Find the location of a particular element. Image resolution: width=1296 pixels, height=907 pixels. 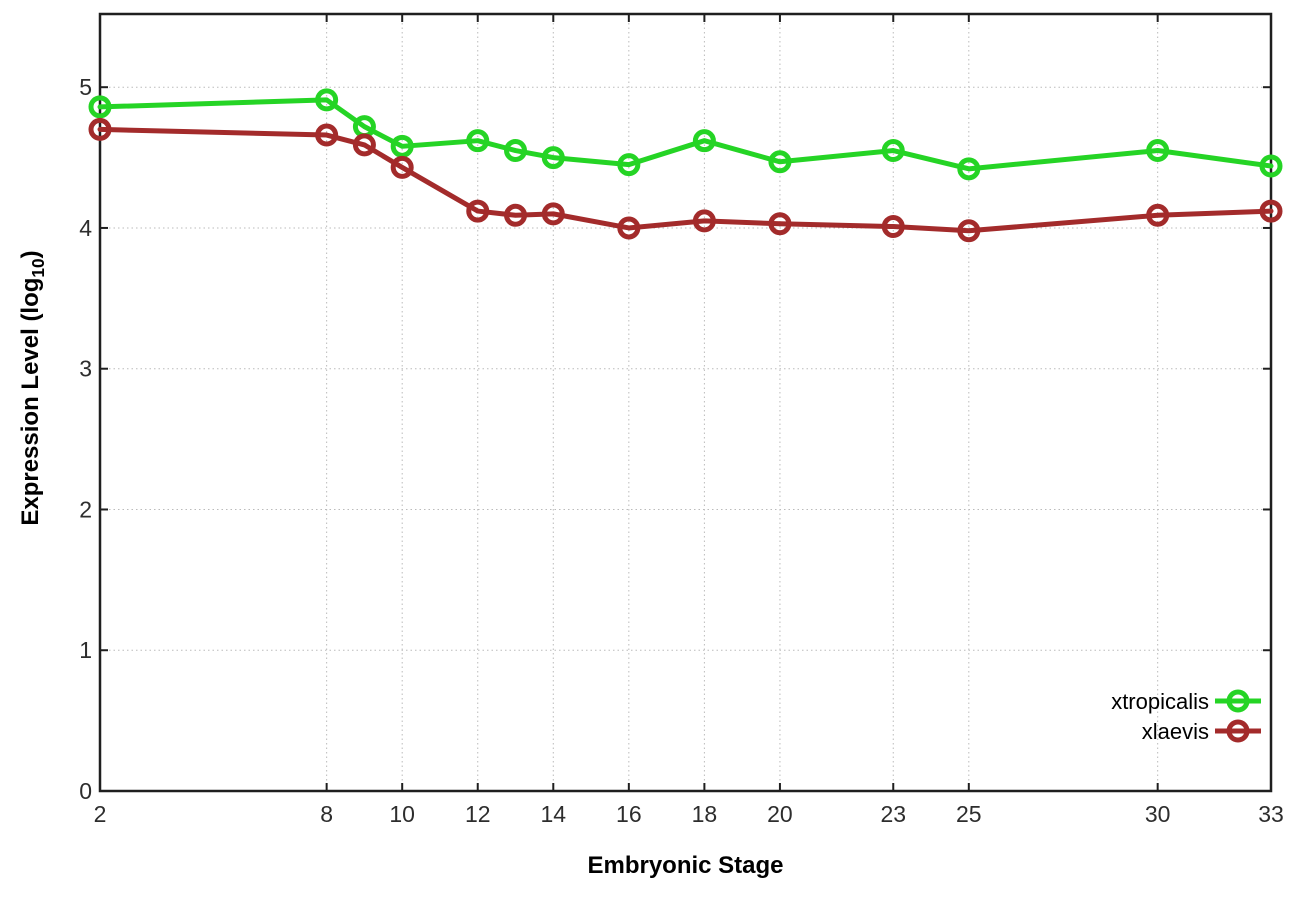

legend-label-xlaevis: xlaevis is located at coordinates (1175, 731).